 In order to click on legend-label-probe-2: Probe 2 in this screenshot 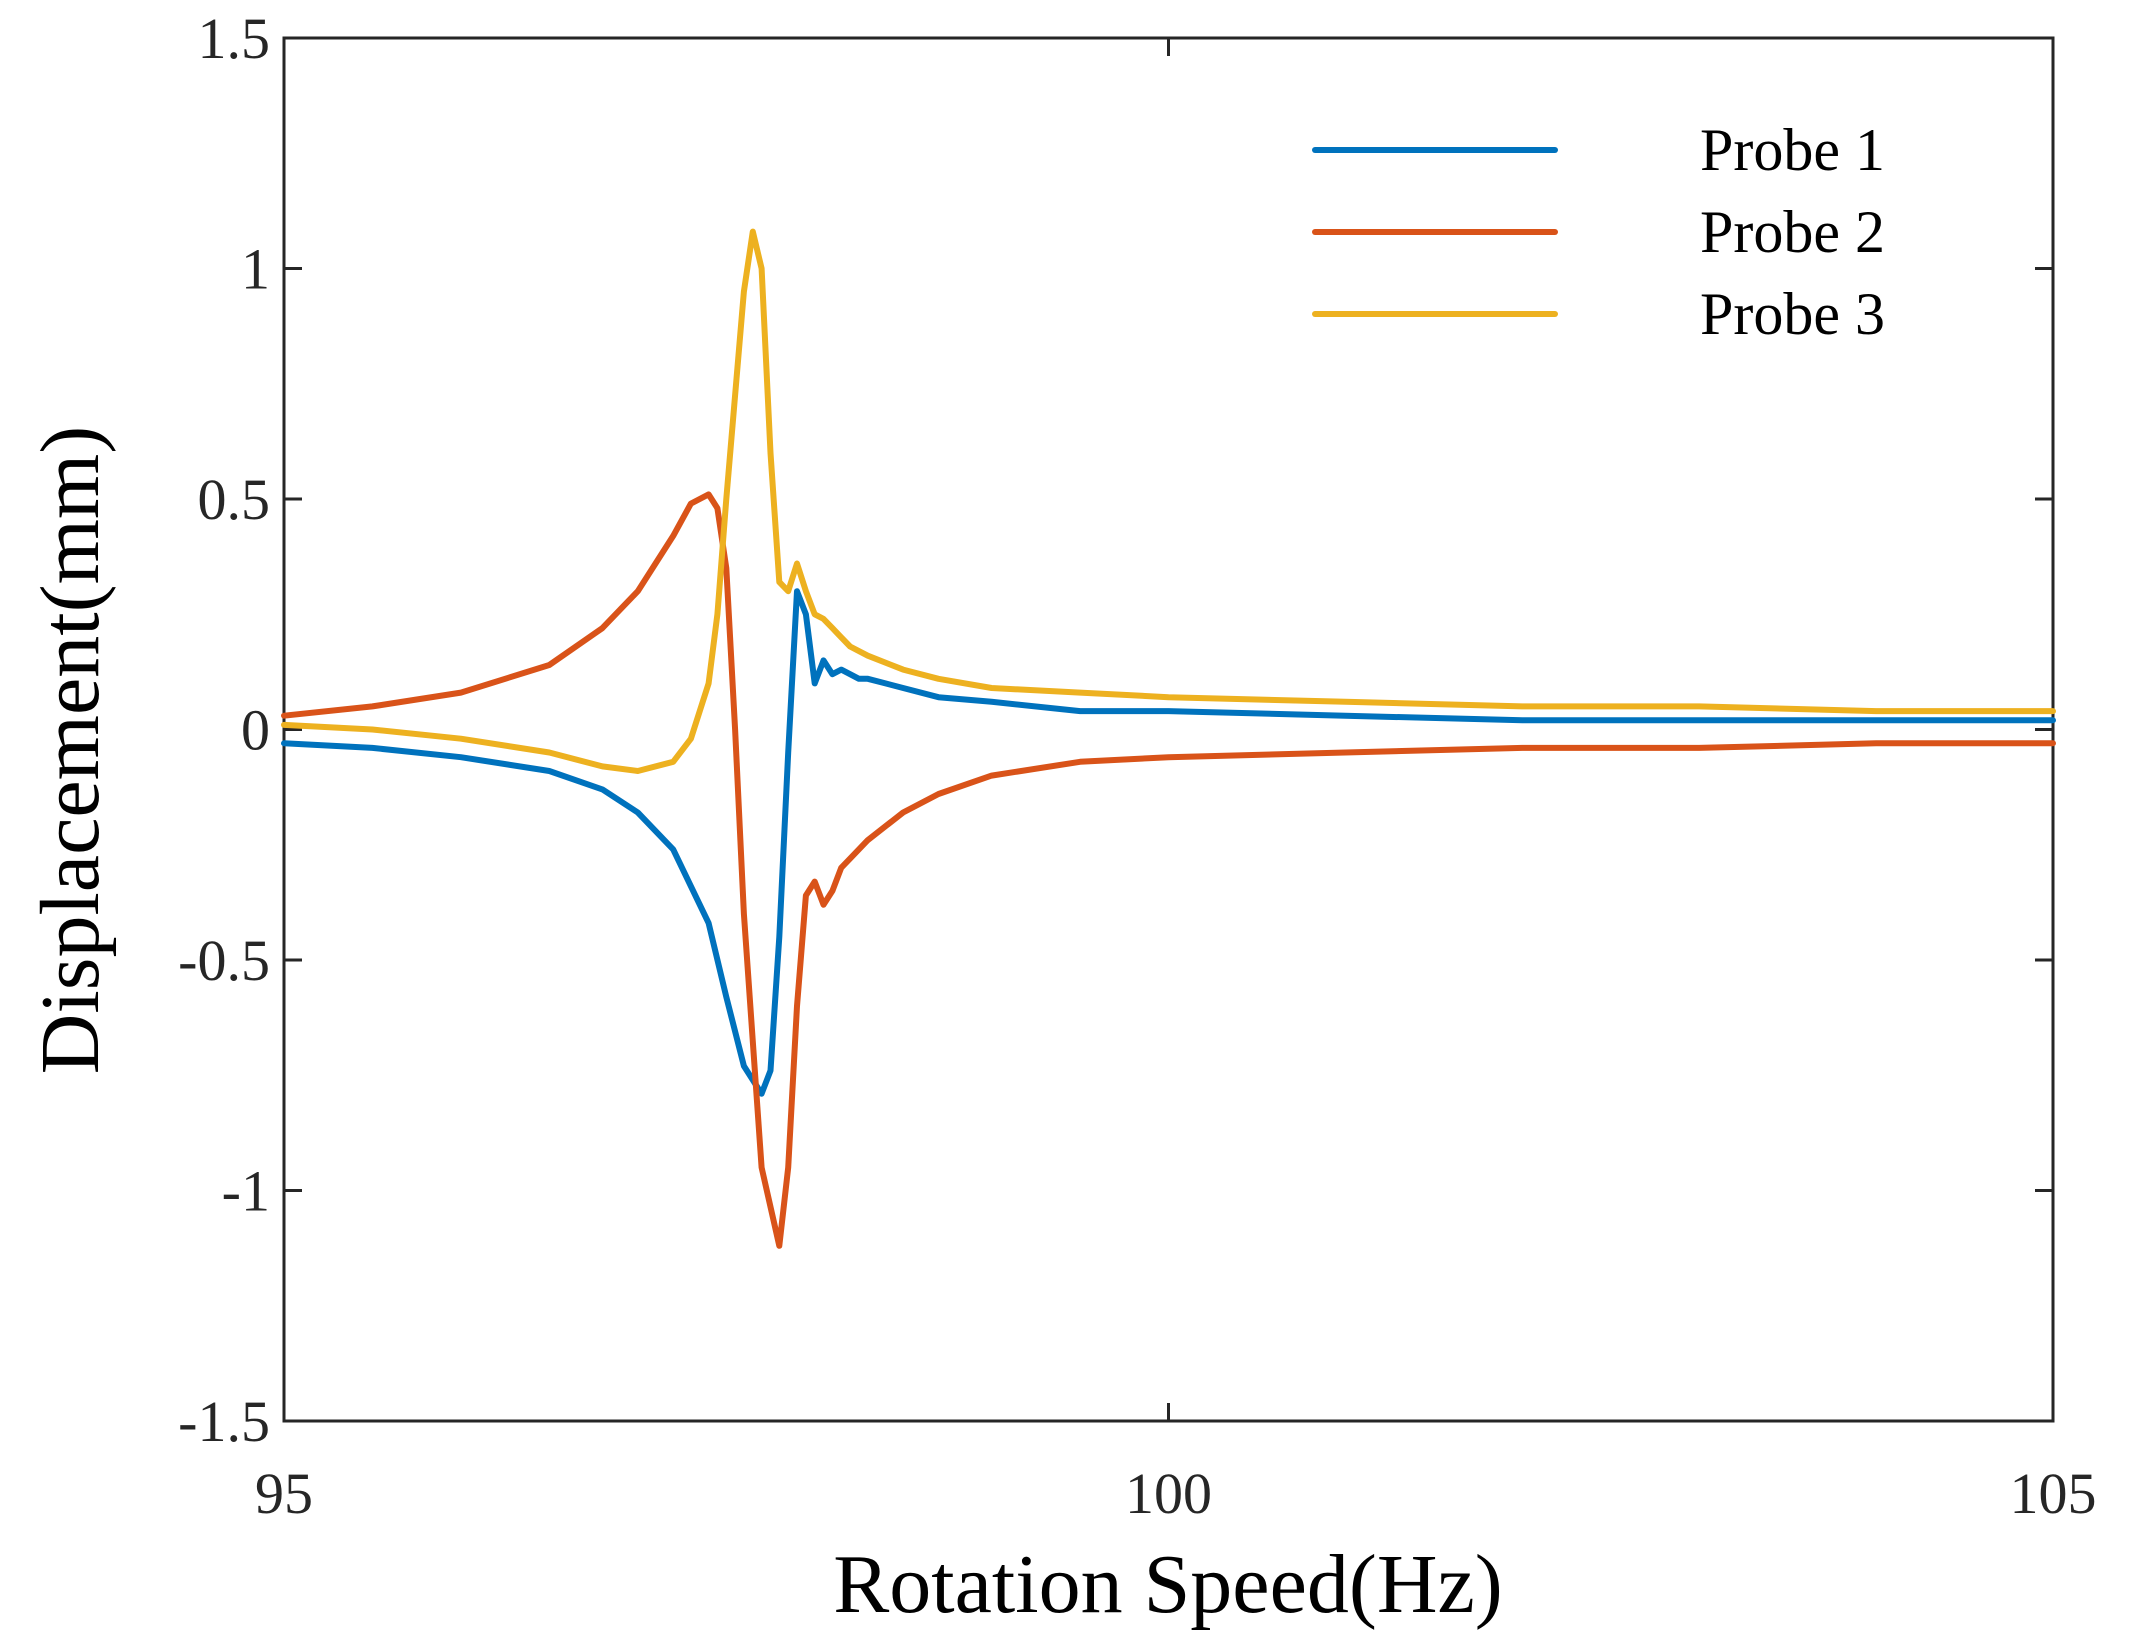, I will do `click(1792, 232)`.